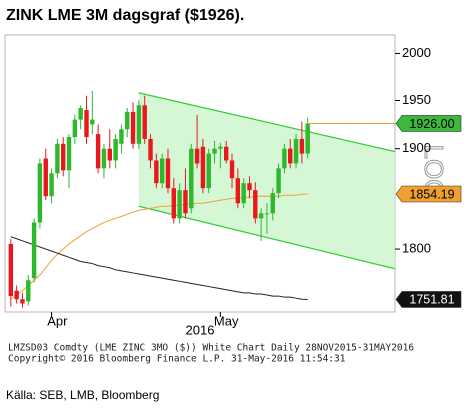 Image resolution: width=466 pixels, height=408 pixels. I want to click on x-sublabel: 2016, so click(200, 329).